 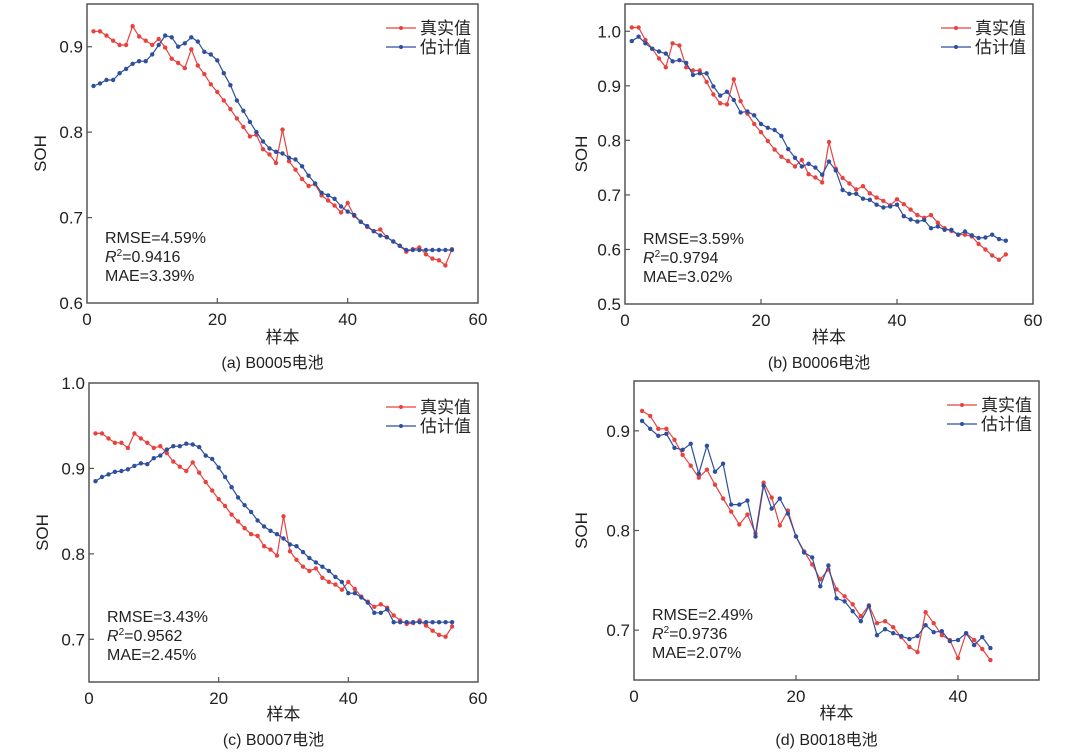 What do you see at coordinates (962, 424) in the screenshot?
I see `legend-marker` at bounding box center [962, 424].